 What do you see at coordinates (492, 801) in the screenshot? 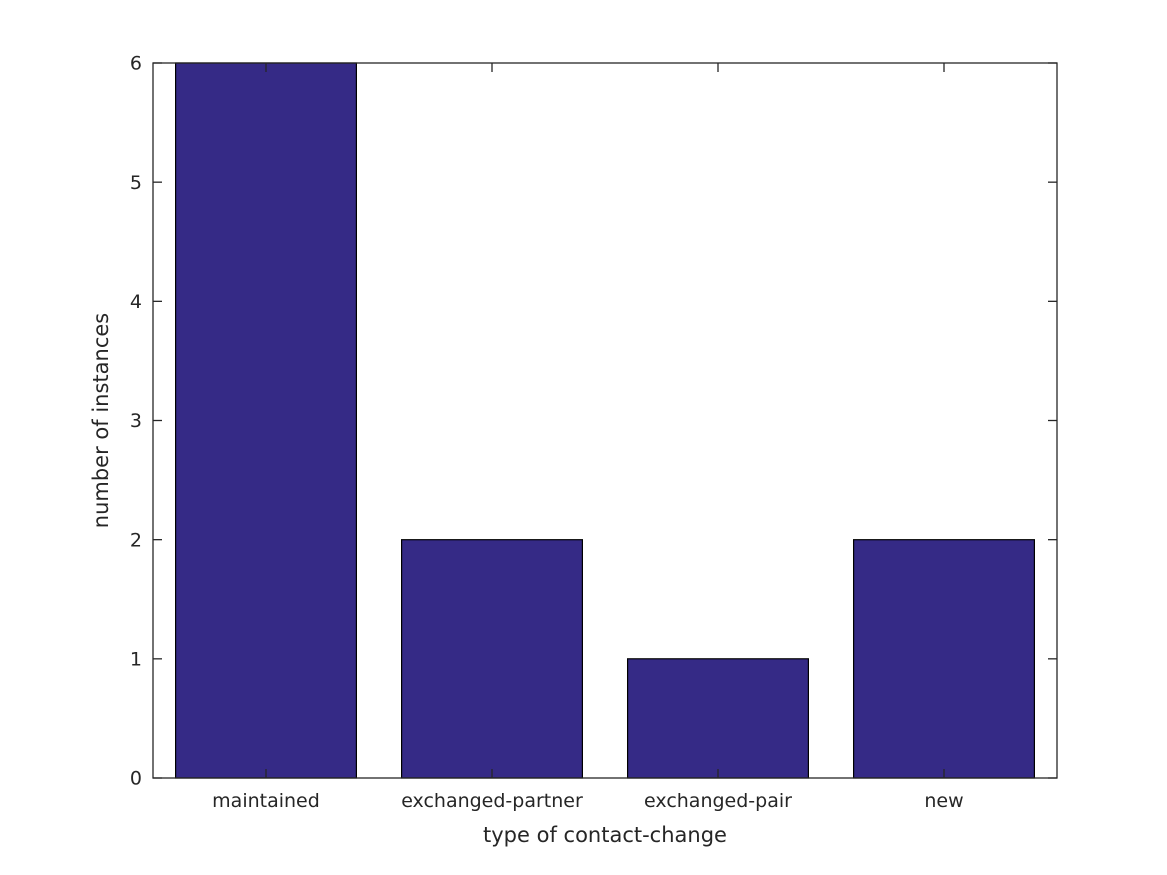
I see `x-tick-label: exchanged-partner` at bounding box center [492, 801].